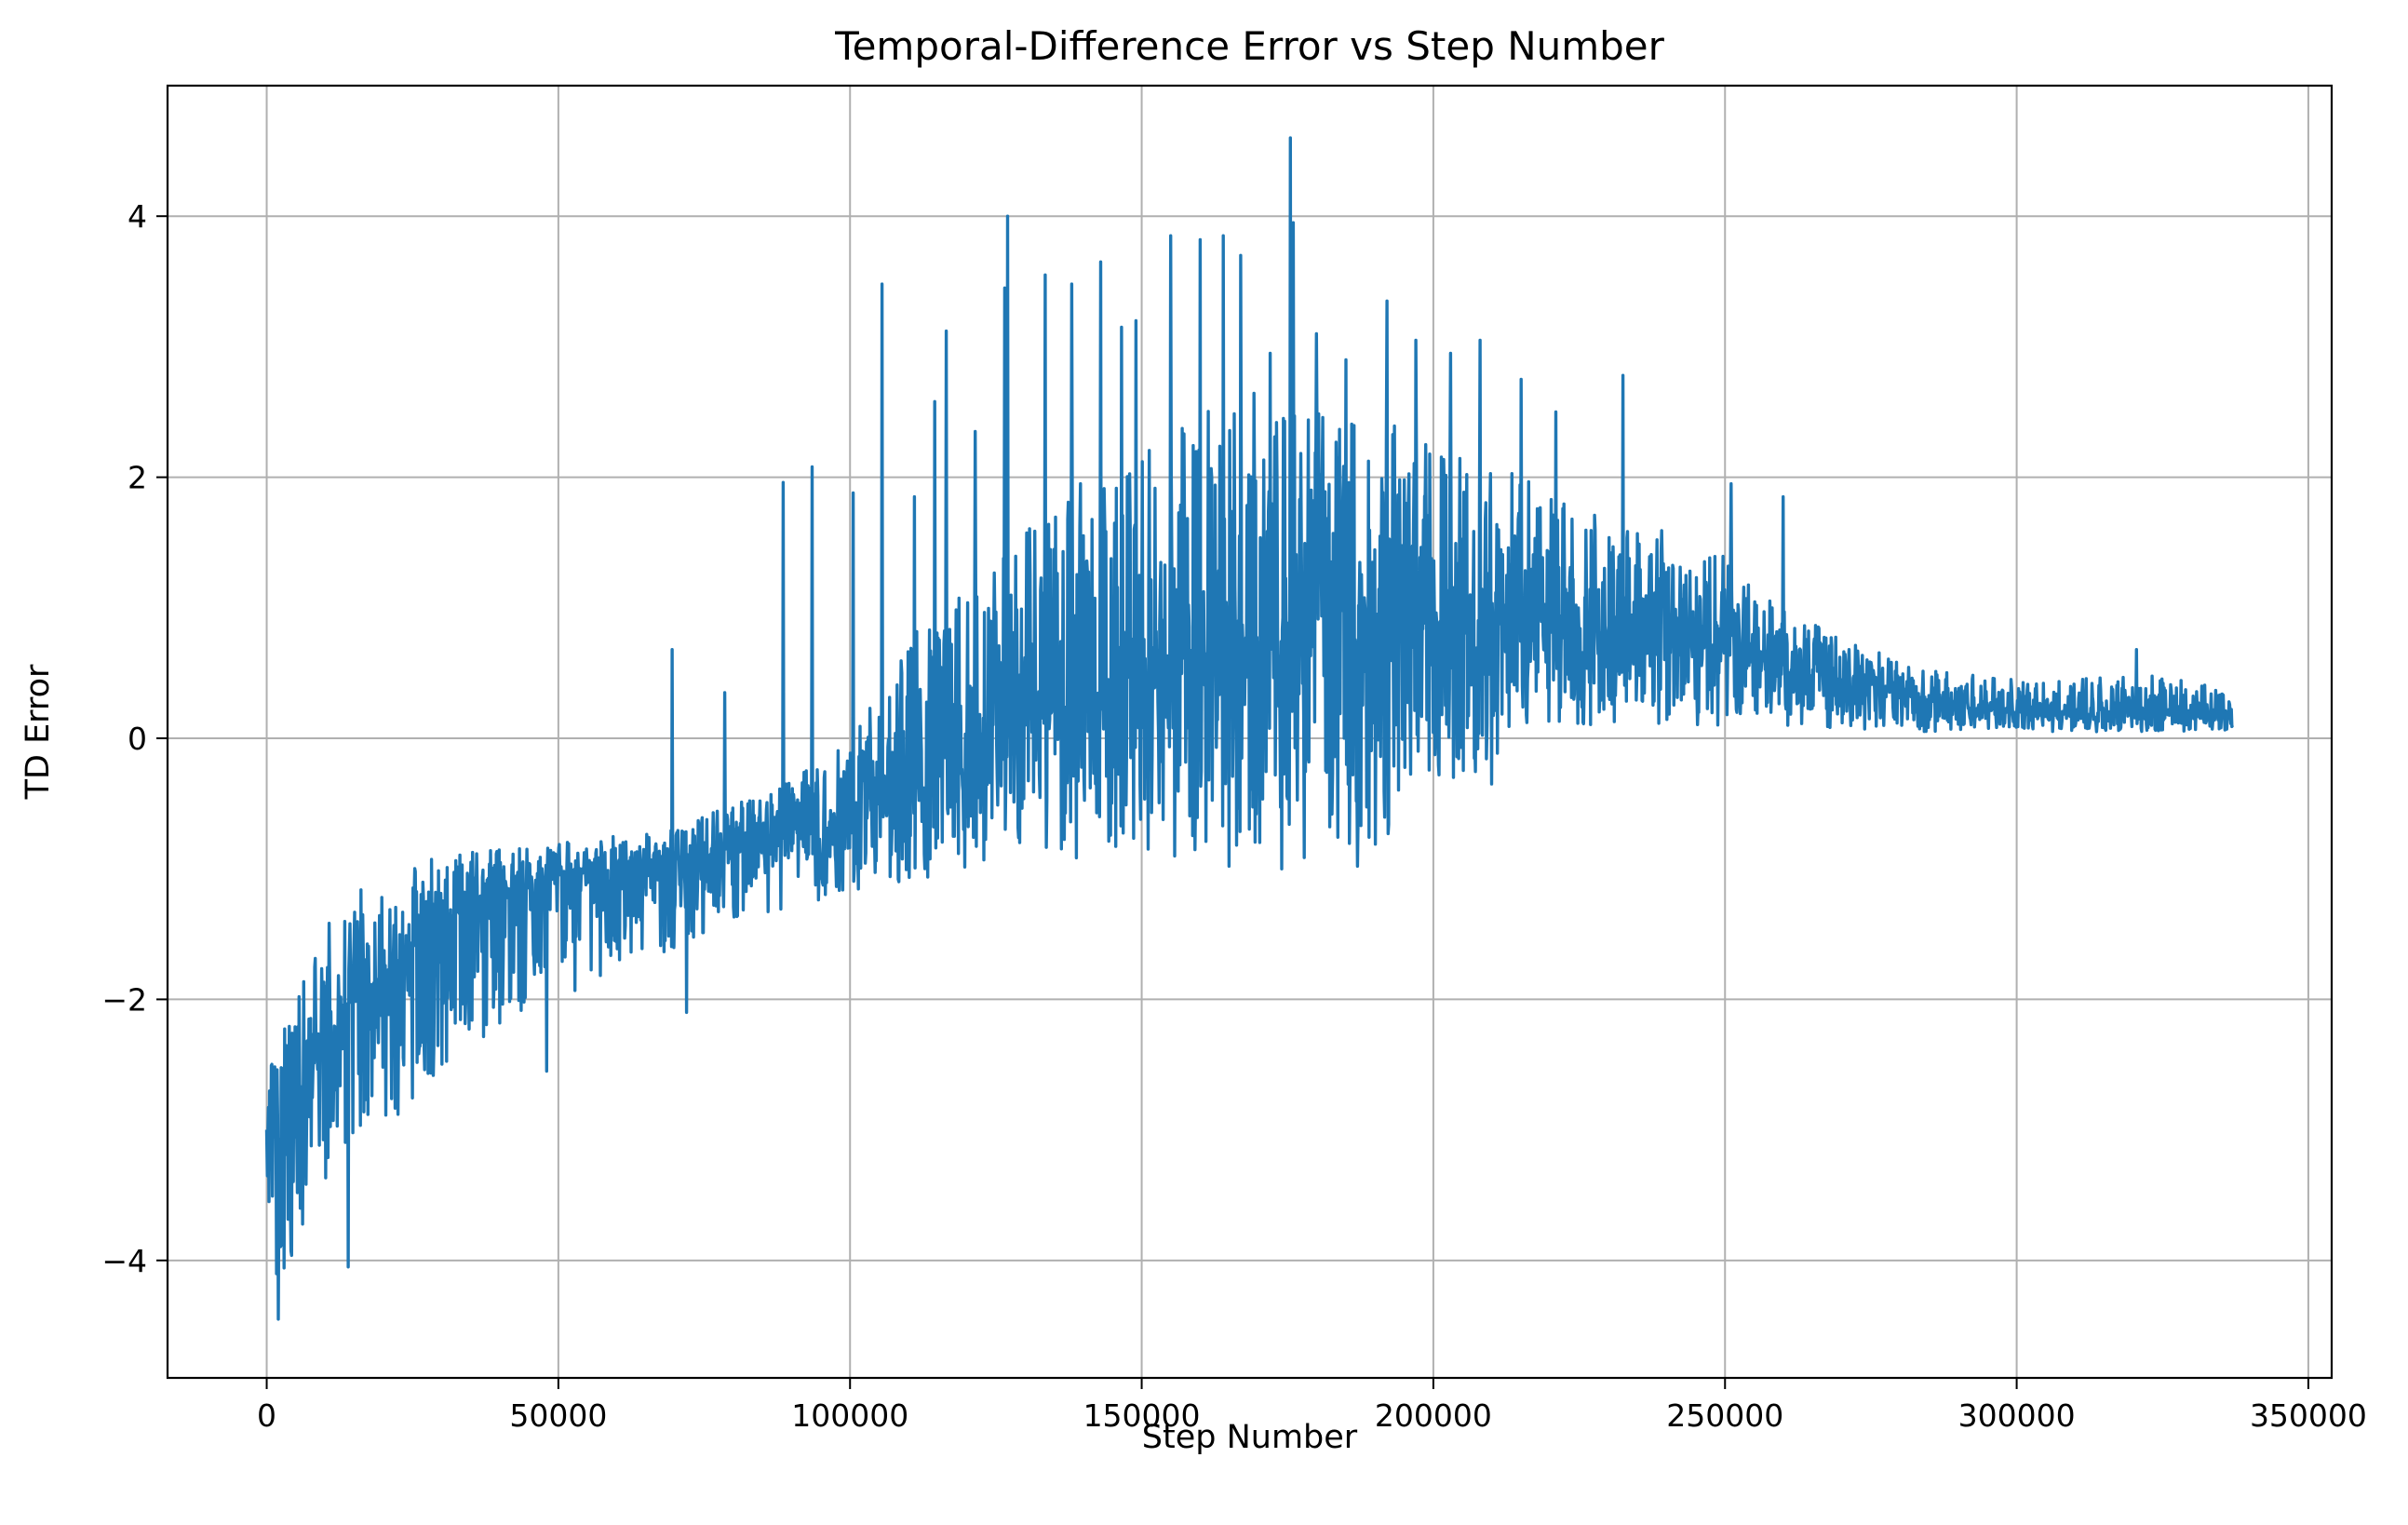 This screenshot has width=2408, height=1525. I want to click on y-tick-label: −4, so click(124, 1261).